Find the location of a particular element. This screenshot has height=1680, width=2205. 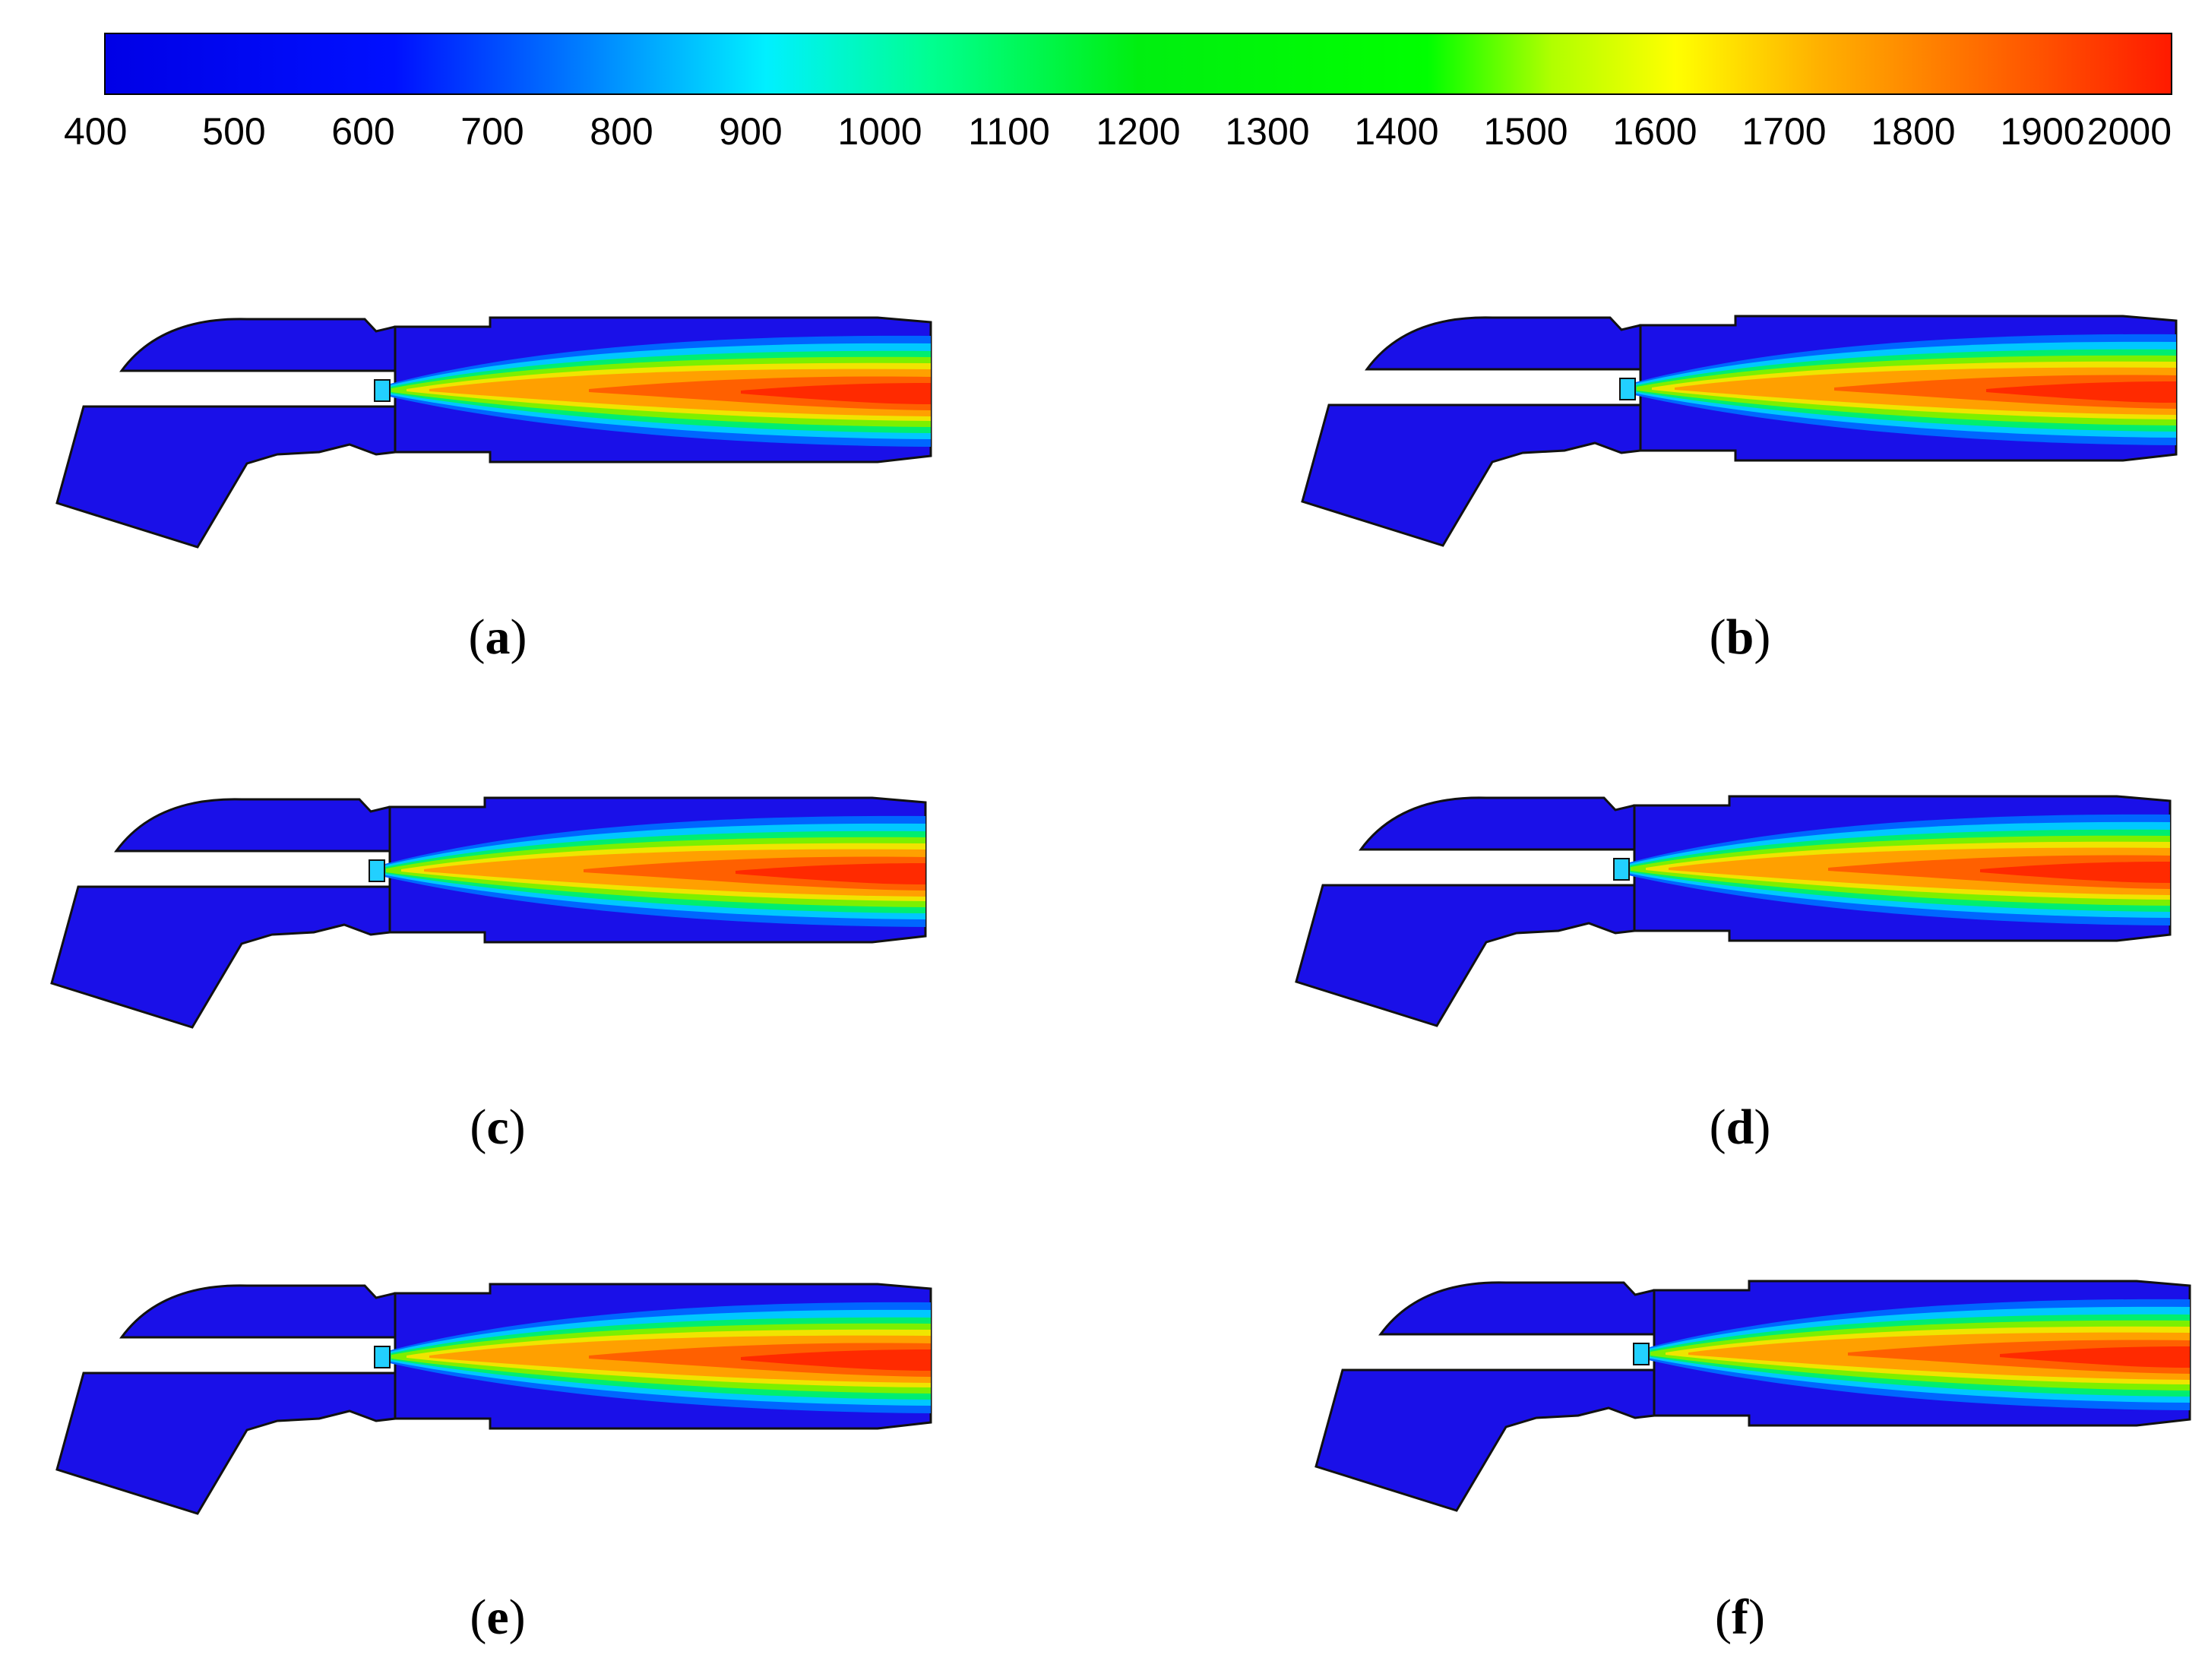

panel-f-contour is located at coordinates (1752, 1396).